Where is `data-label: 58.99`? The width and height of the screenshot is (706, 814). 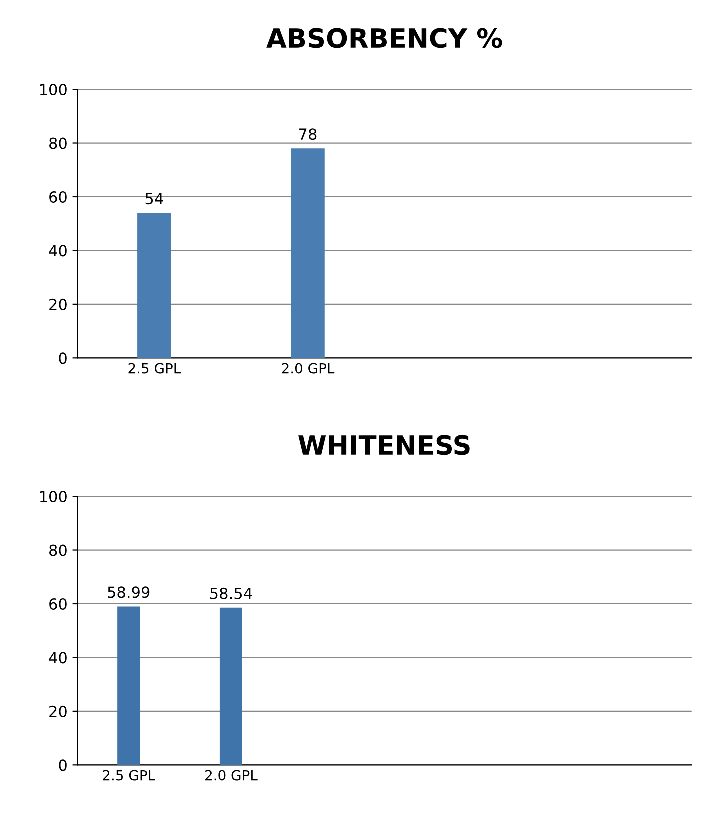 data-label: 58.99 is located at coordinates (129, 592).